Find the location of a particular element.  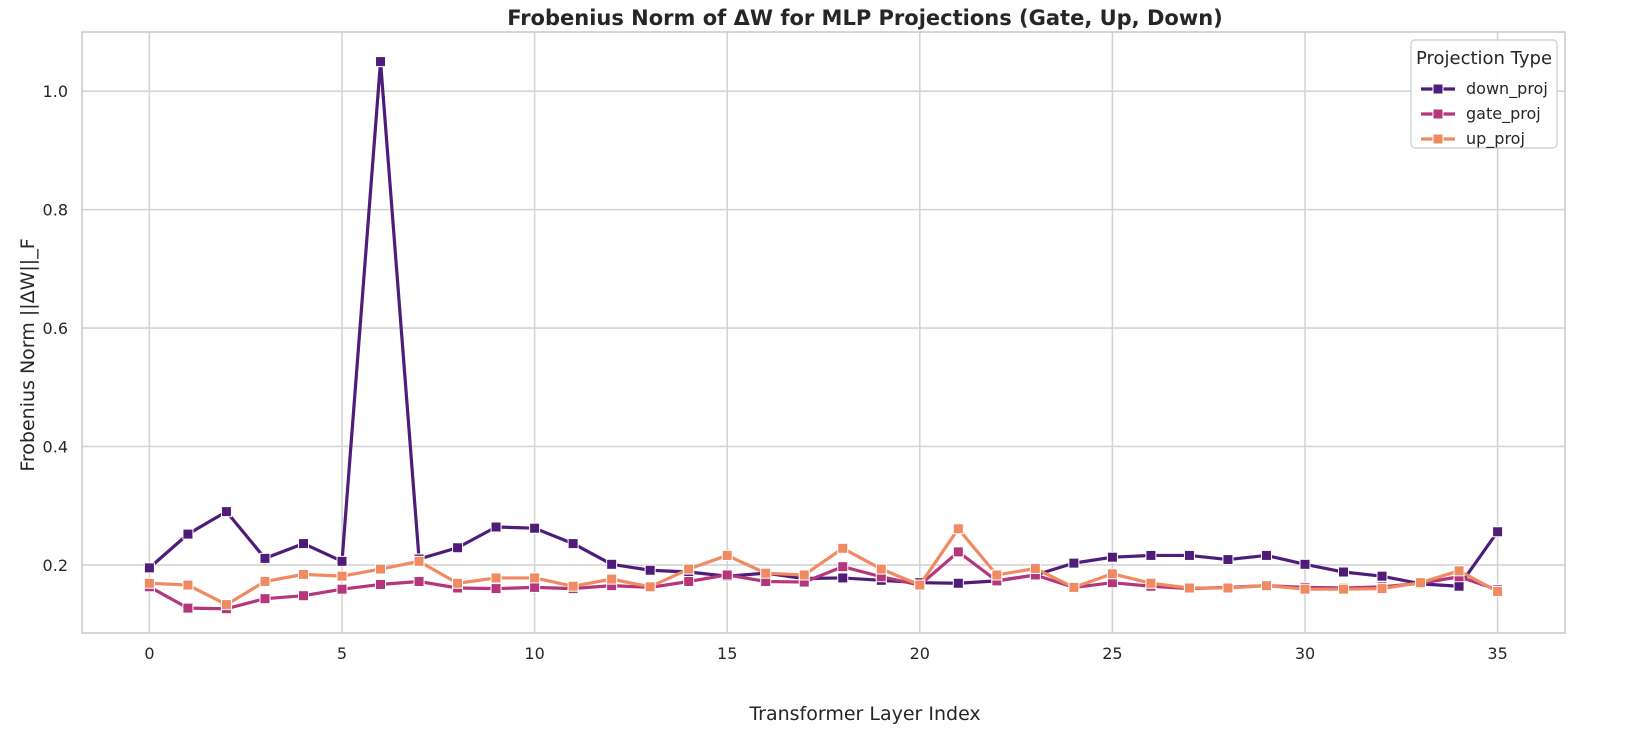

legend-entry-gate_proj: gate_proj is located at coordinates (1481, 114).